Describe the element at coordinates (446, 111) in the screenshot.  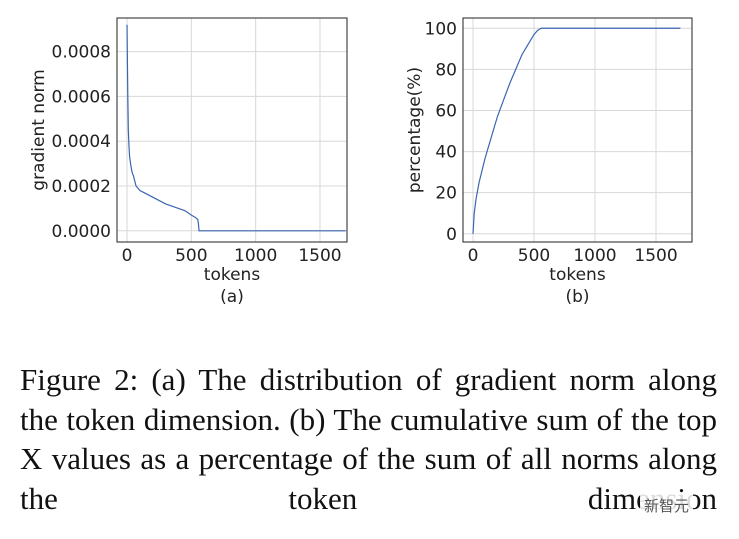
I see `y-tick-label: 60` at that location.